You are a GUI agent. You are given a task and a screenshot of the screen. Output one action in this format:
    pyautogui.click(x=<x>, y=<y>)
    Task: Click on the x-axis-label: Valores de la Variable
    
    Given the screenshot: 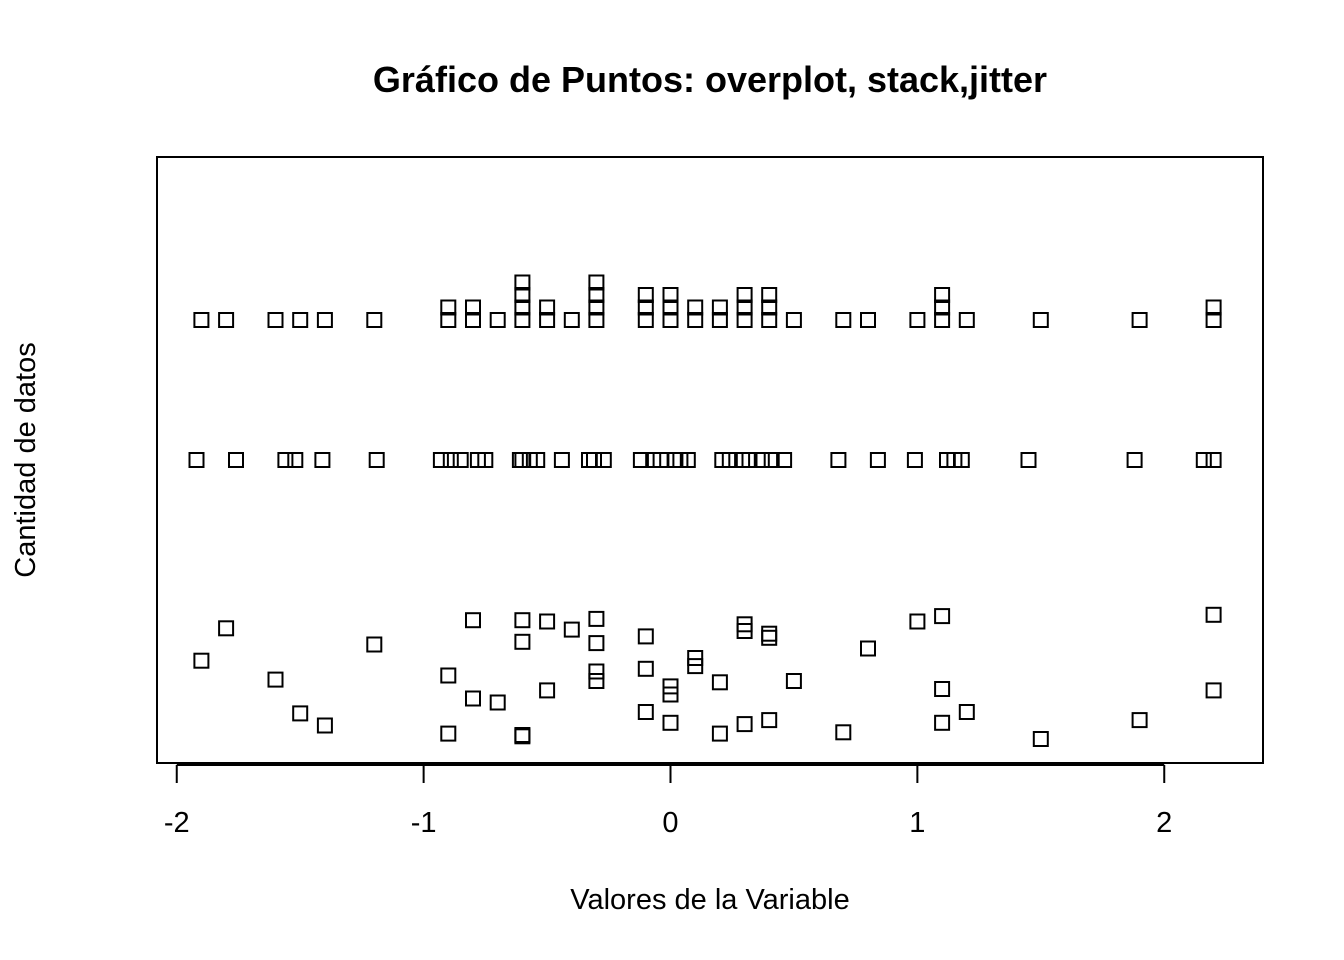 What is the action you would take?
    pyautogui.click(x=709, y=900)
    